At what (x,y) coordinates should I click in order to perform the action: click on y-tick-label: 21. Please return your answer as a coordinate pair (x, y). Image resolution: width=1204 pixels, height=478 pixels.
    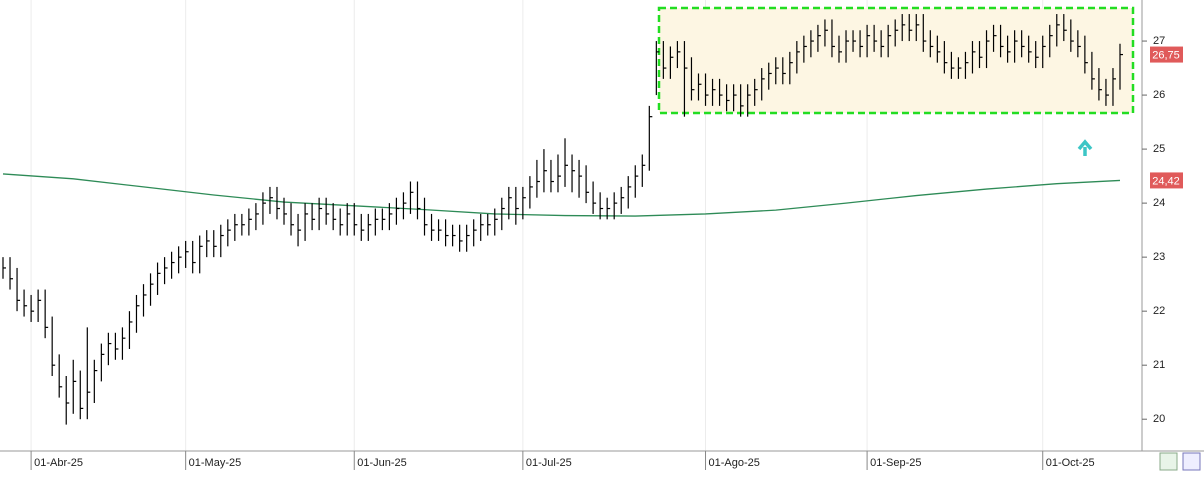
    Looking at the image, I should click on (1159, 365).